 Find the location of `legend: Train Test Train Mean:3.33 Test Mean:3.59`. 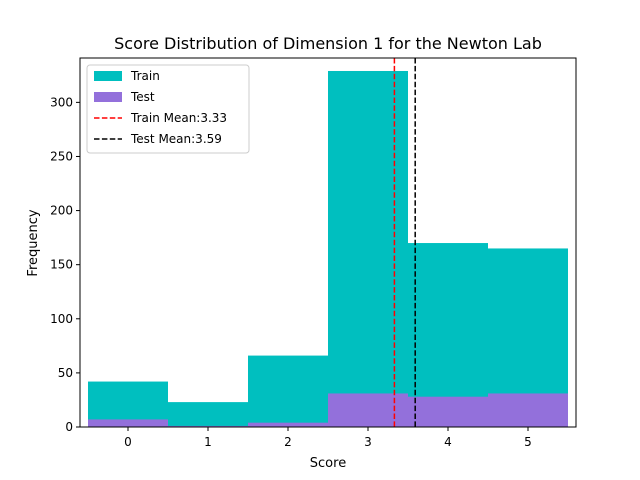

legend: Train Test Train Mean:3.33 Test Mean:3.59 is located at coordinates (168, 109).